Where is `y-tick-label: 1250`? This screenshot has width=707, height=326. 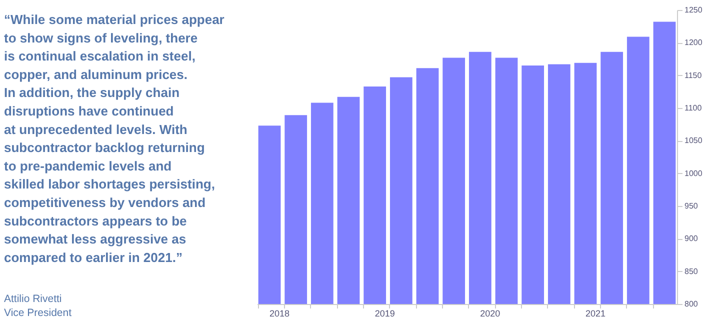
y-tick-label: 1250 is located at coordinates (693, 10).